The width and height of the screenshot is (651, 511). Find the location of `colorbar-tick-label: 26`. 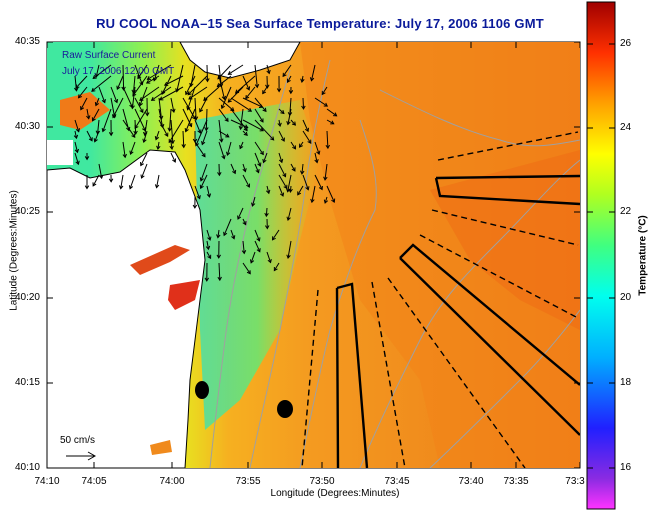

colorbar-tick-label: 26 is located at coordinates (626, 43).